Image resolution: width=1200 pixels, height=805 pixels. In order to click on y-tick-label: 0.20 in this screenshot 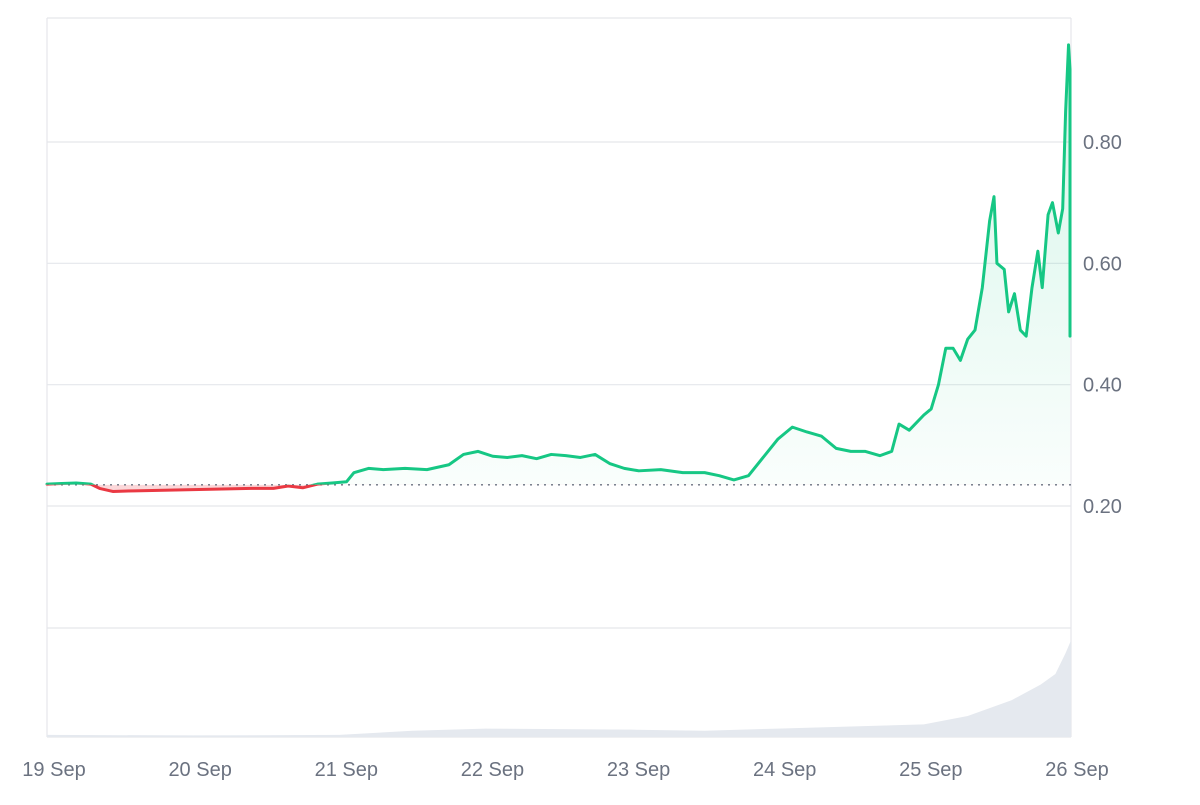, I will do `click(1102, 507)`.